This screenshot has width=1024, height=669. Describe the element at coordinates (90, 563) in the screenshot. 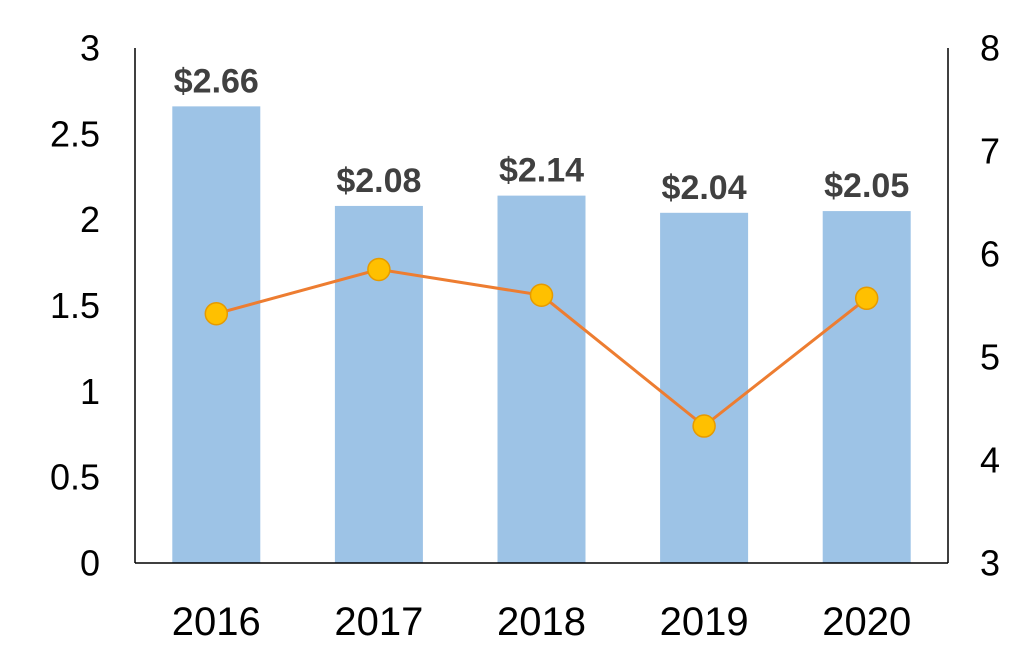

I see `left-axis-tick-label: 0` at that location.